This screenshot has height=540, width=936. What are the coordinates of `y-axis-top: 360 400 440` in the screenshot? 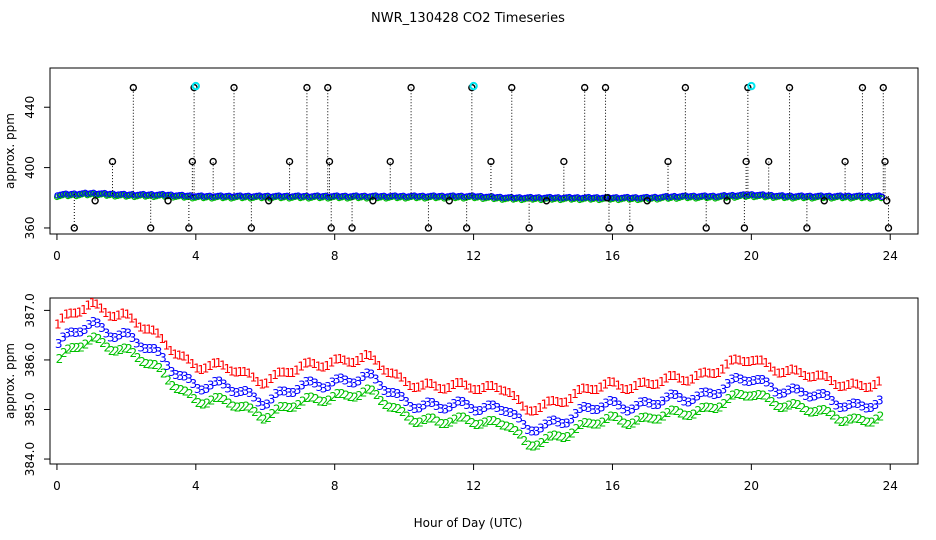 It's located at (36, 167).